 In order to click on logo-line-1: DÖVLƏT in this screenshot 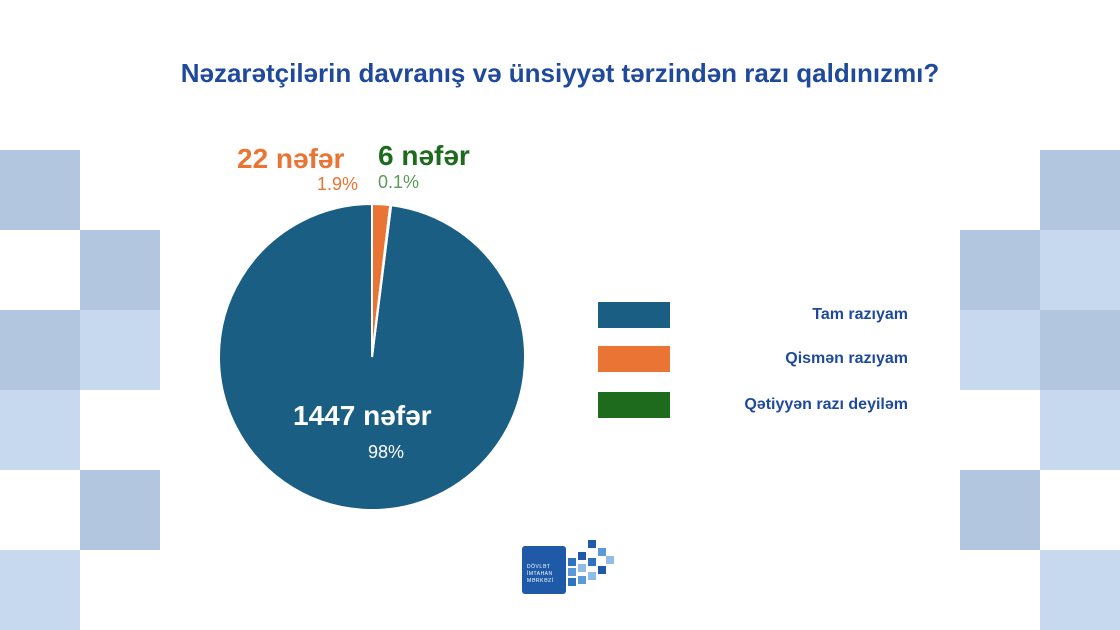, I will do `click(539, 567)`.